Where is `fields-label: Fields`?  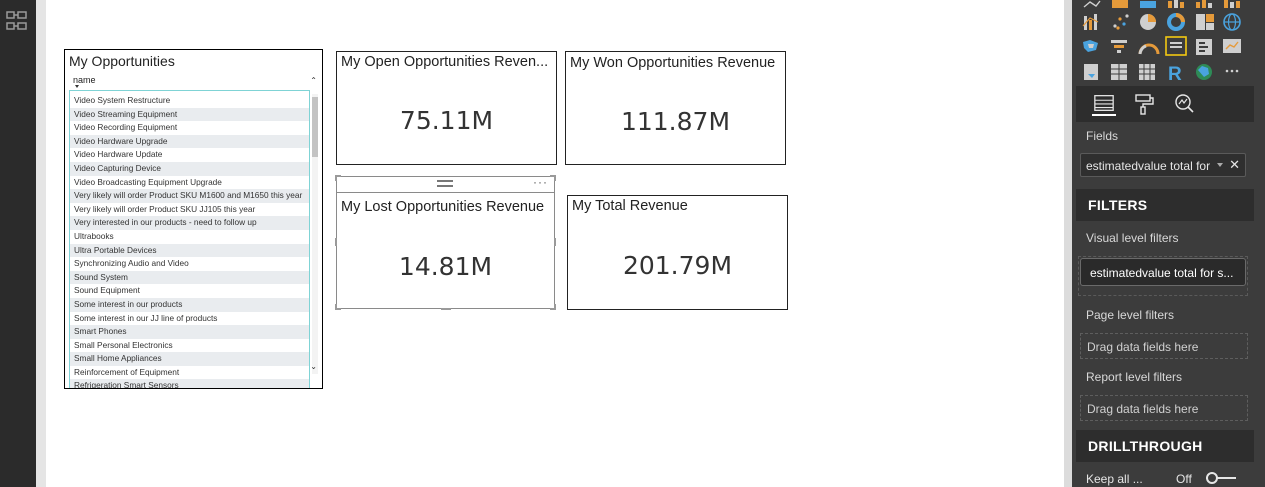 fields-label: Fields is located at coordinates (1102, 136).